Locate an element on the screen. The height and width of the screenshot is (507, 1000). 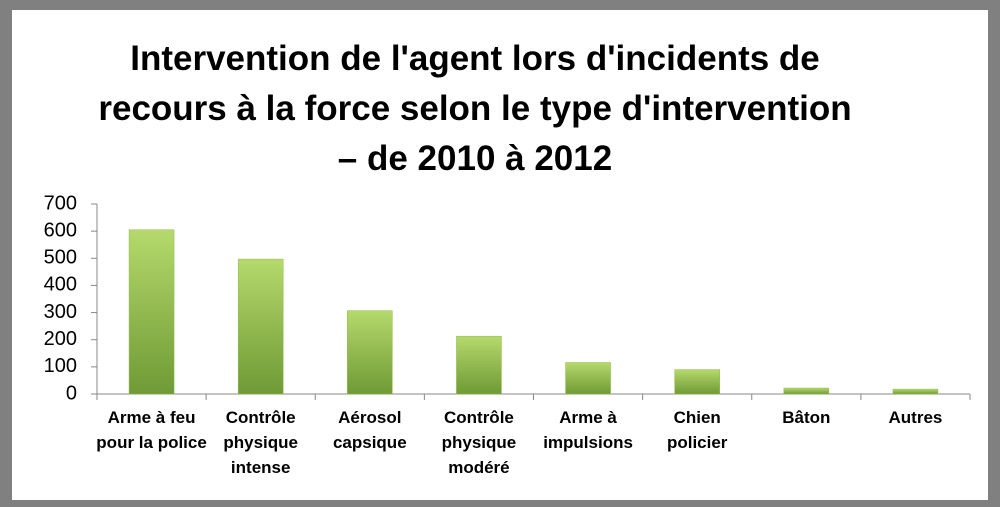
x-tick-label: Chien policier is located at coordinates (697, 430).